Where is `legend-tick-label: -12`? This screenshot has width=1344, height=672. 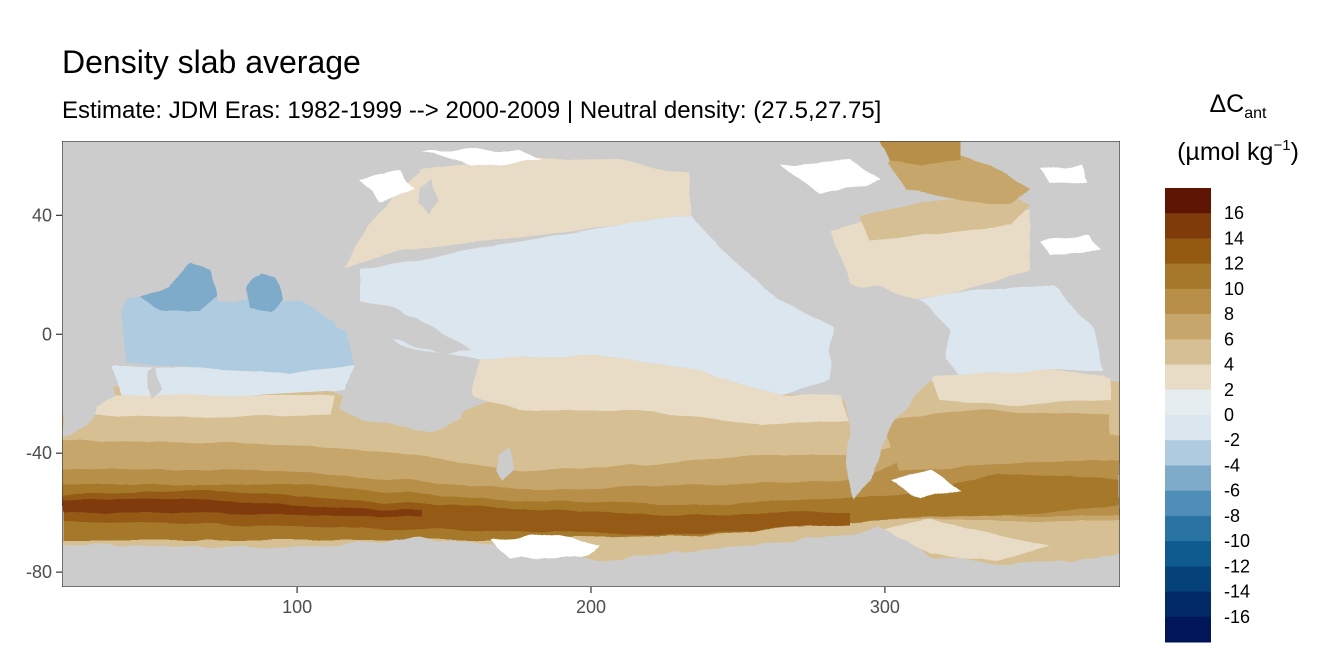
legend-tick-label: -12 is located at coordinates (1237, 566).